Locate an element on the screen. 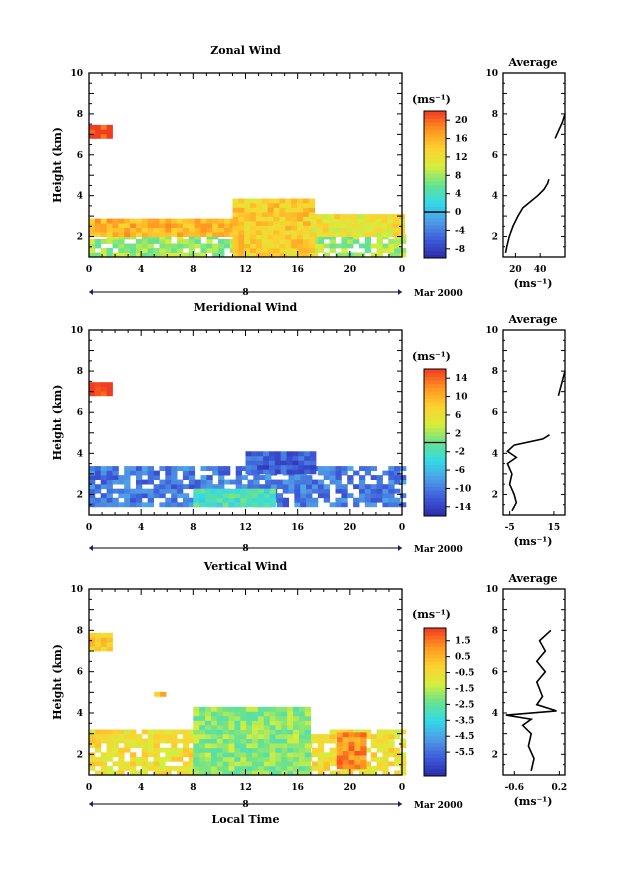 The image size is (624, 873). colorbar-unit: (ms⁻¹) is located at coordinates (431, 614).